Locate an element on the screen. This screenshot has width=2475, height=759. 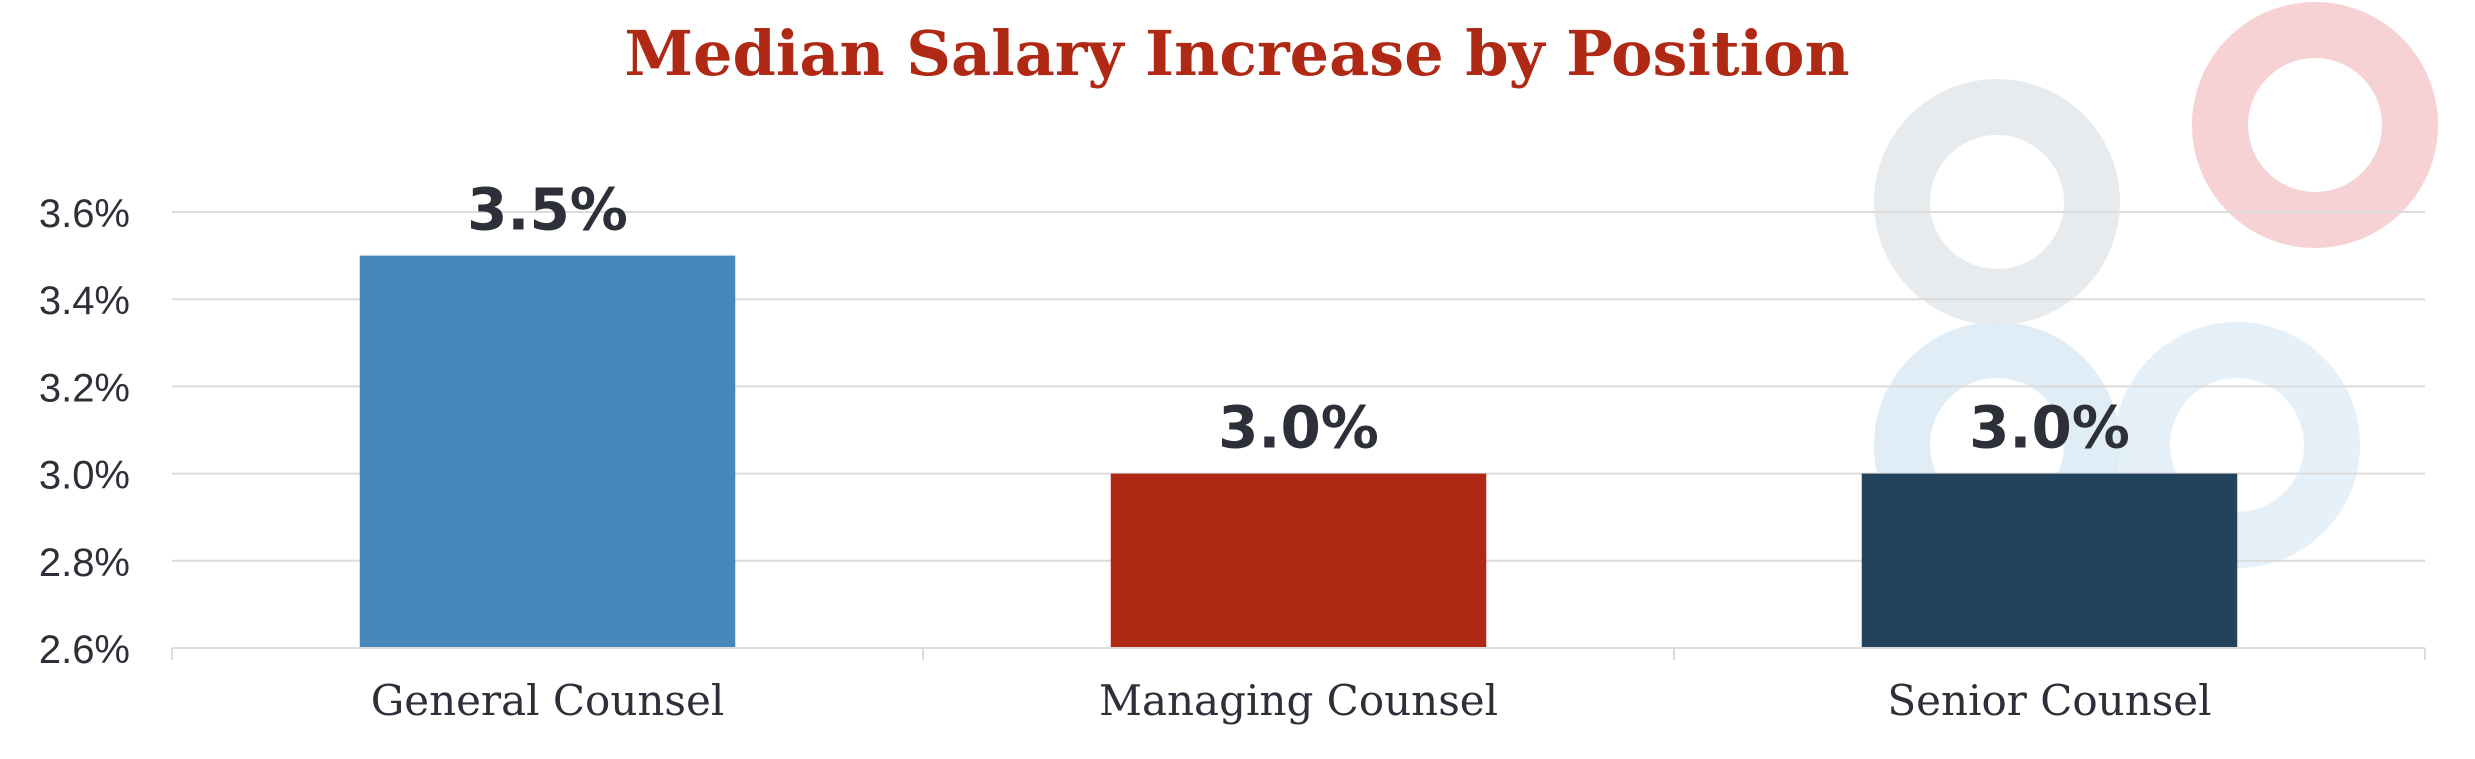
x-category-label: Managing Counsel is located at coordinates (1298, 700).